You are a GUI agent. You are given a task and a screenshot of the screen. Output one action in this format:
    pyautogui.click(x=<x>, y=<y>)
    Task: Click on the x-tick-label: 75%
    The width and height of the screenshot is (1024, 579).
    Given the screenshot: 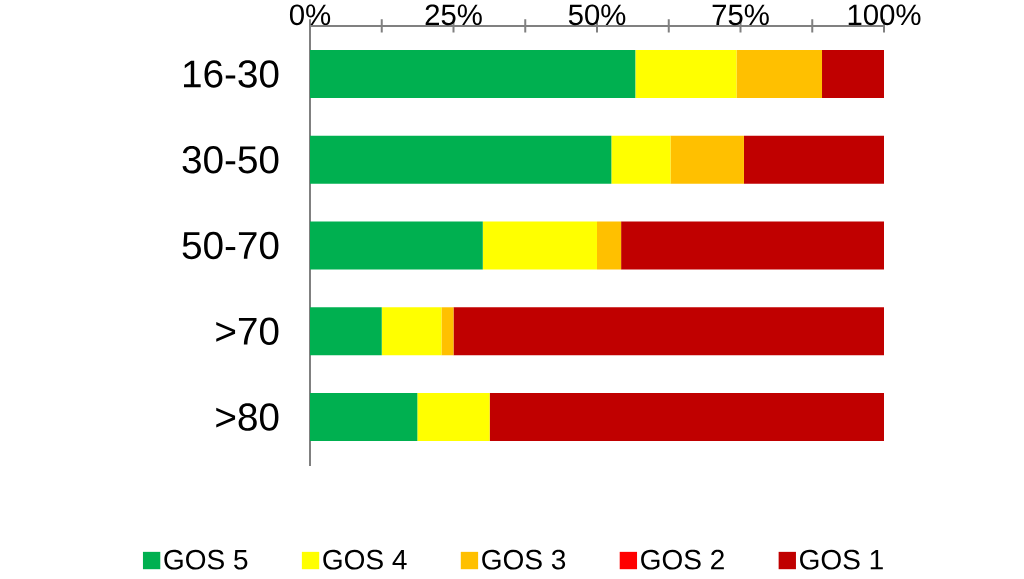 What is the action you would take?
    pyautogui.click(x=740, y=15)
    